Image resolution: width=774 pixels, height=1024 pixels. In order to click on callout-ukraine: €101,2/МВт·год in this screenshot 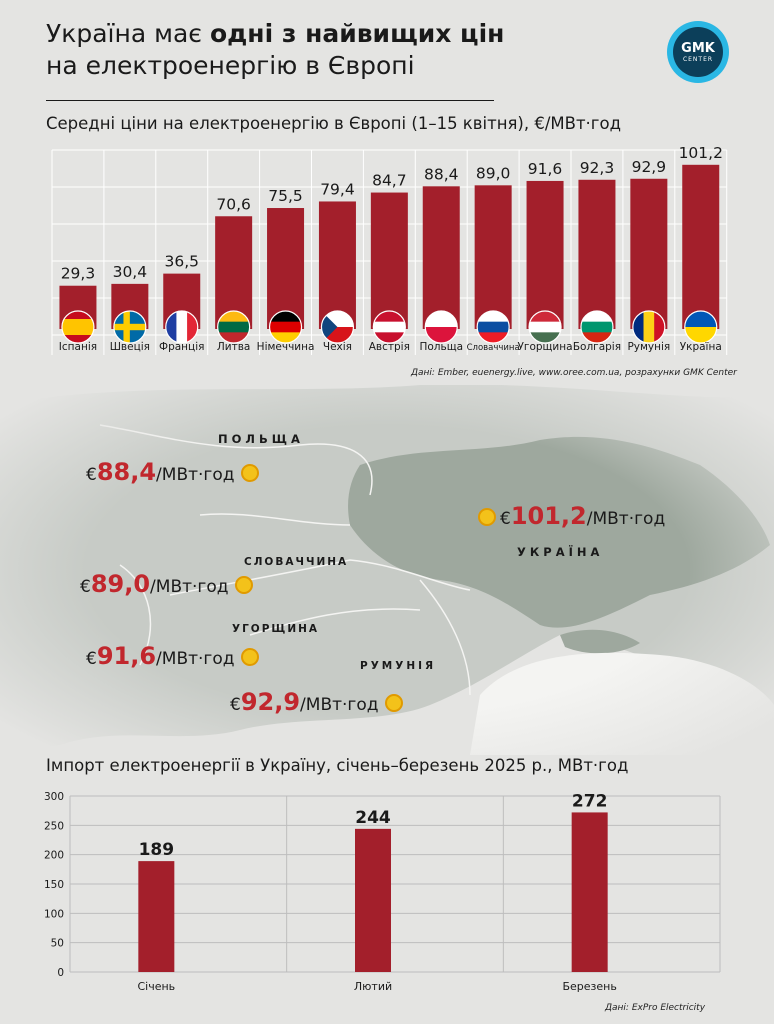, I will do `click(571, 516)`.